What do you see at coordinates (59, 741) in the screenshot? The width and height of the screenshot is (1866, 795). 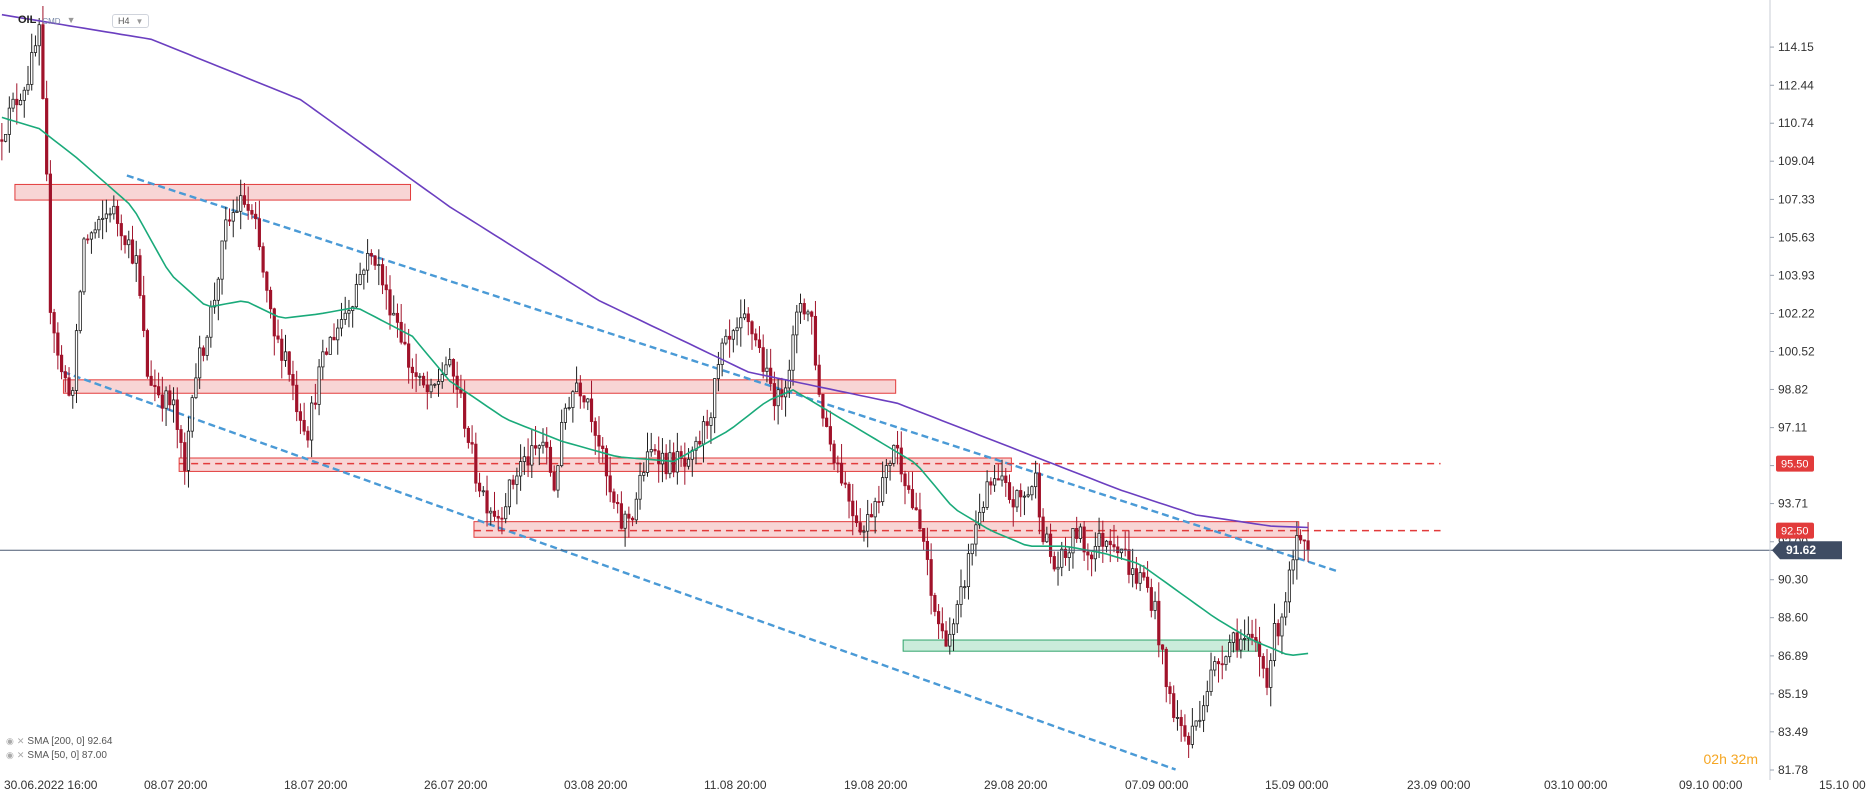 I see `indicator-legend-sma200: ◉ ✕ SMA [200, 0] 92.64` at bounding box center [59, 741].